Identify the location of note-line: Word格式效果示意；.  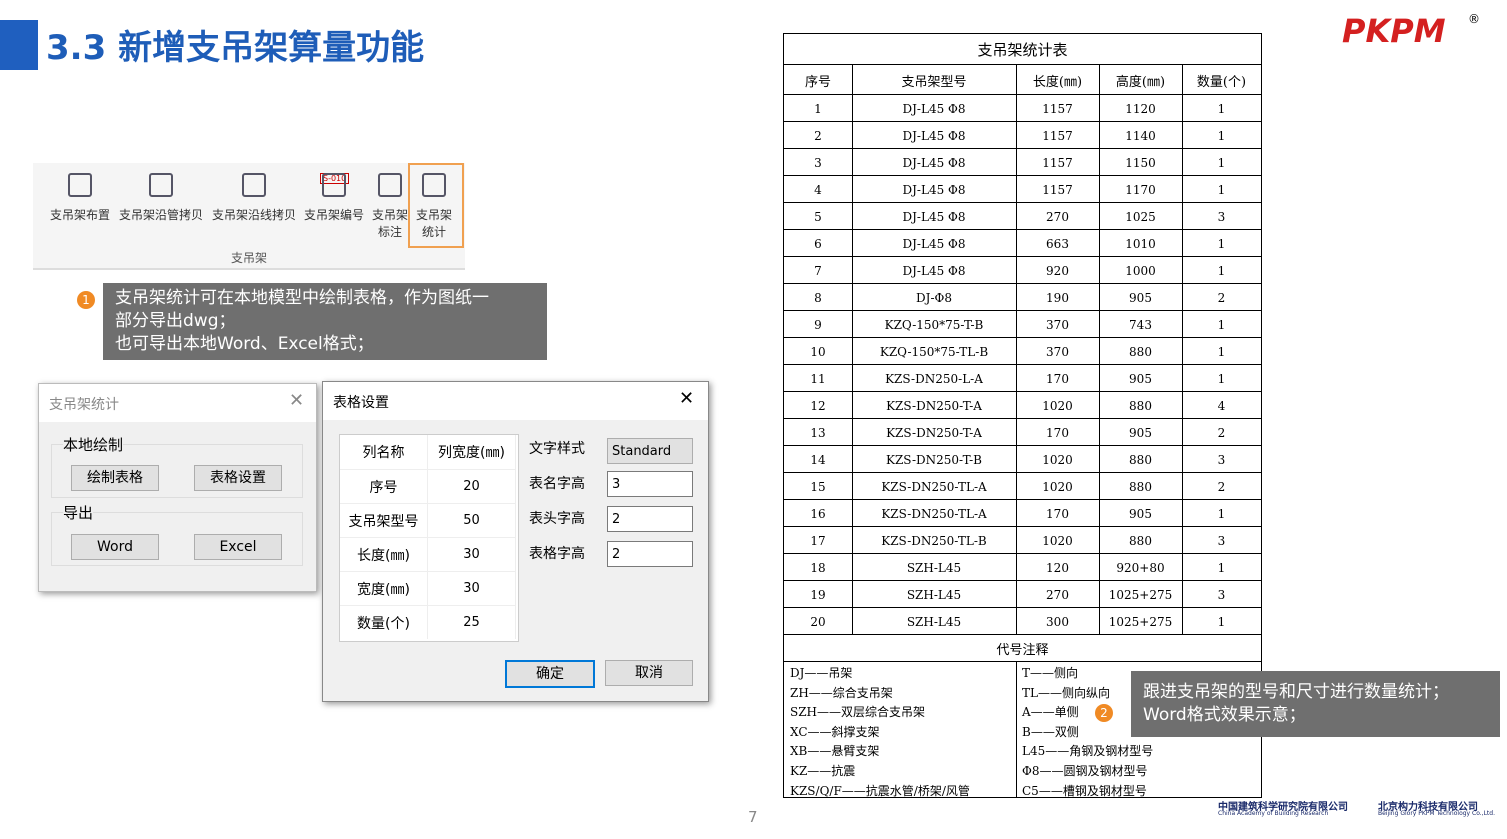
(1224, 715).